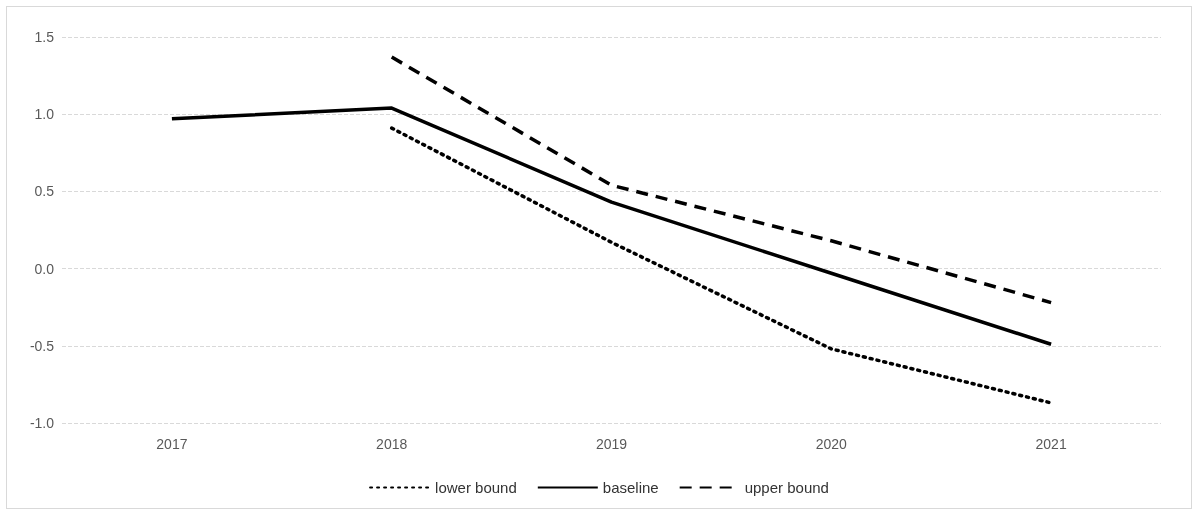 The width and height of the screenshot is (1198, 515). What do you see at coordinates (476, 487) in the screenshot?
I see `legend-label: lower bound` at bounding box center [476, 487].